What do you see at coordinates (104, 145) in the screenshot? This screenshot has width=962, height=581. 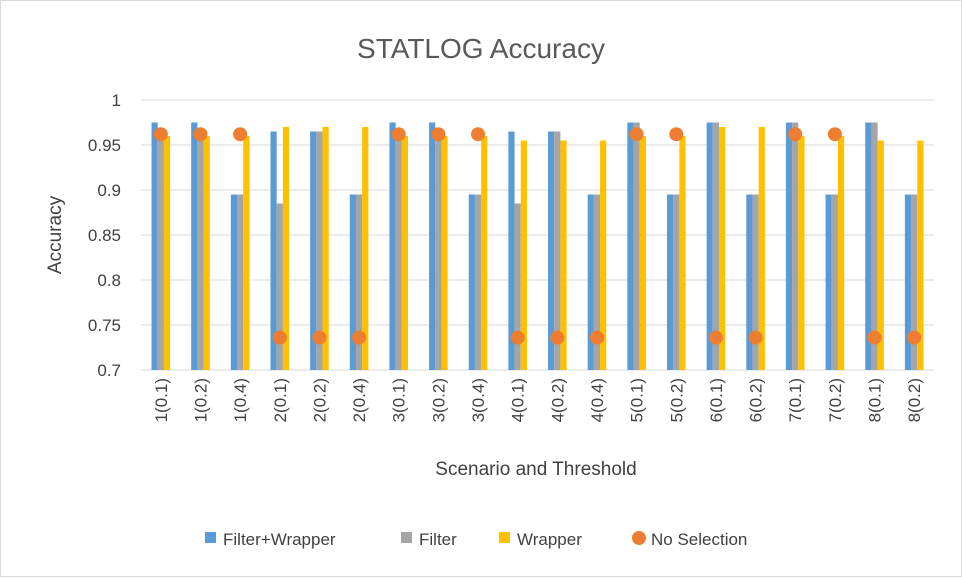 I see `y-tick-label: 0.95` at bounding box center [104, 145].